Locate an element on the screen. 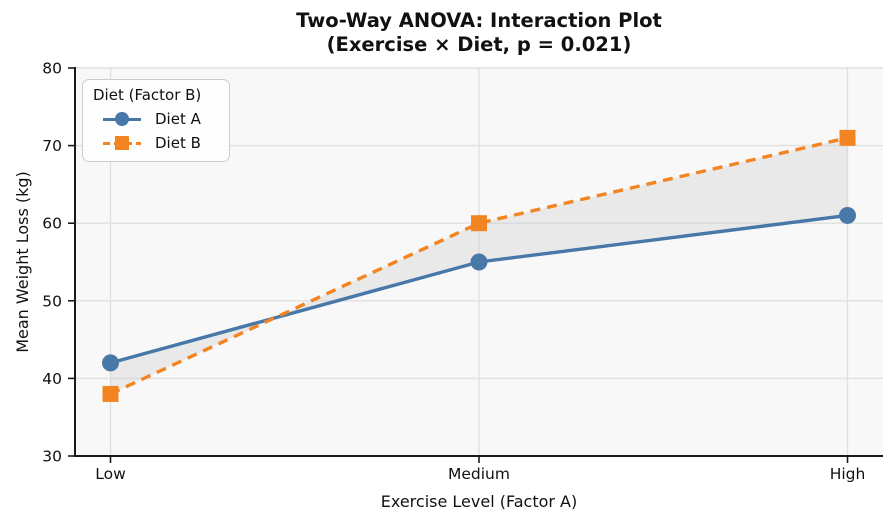 The width and height of the screenshot is (896, 526). y-tick-label-80: 80 is located at coordinates (52, 69).